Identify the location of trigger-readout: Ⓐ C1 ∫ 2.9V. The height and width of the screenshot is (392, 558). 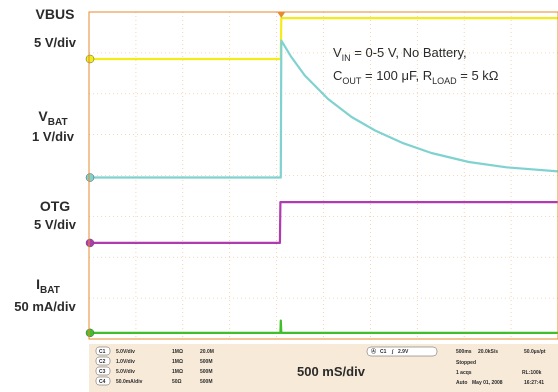
(402, 351).